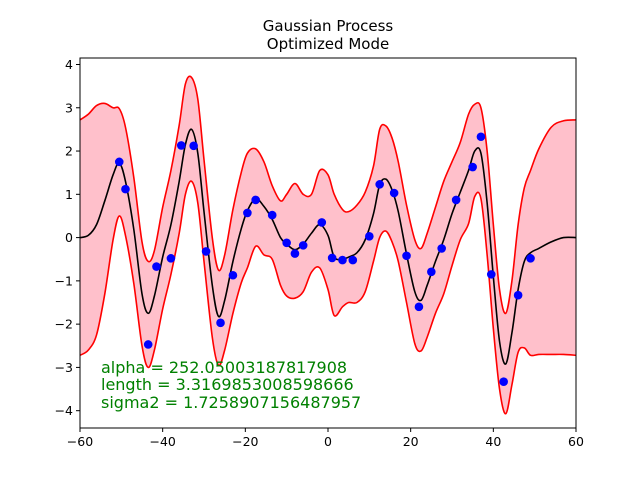 The image size is (640, 480). I want to click on x-tick-label: 0, so click(328, 441).